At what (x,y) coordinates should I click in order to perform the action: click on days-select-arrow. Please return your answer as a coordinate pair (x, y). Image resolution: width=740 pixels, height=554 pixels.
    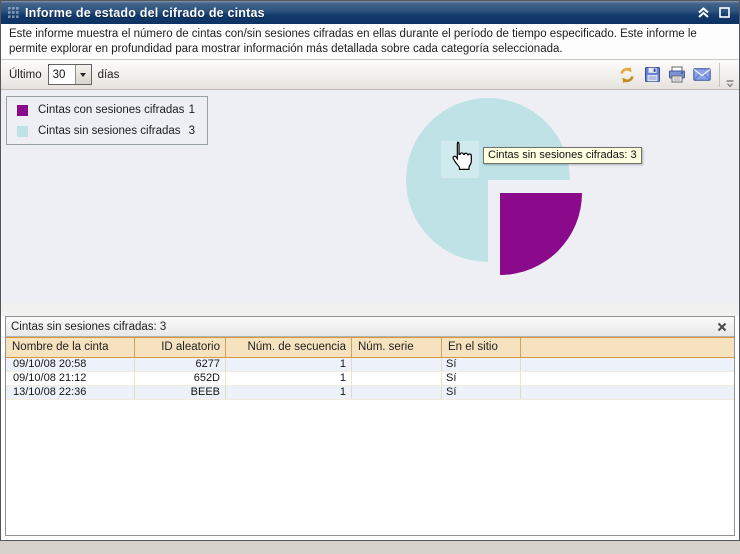
    Looking at the image, I should click on (82, 74).